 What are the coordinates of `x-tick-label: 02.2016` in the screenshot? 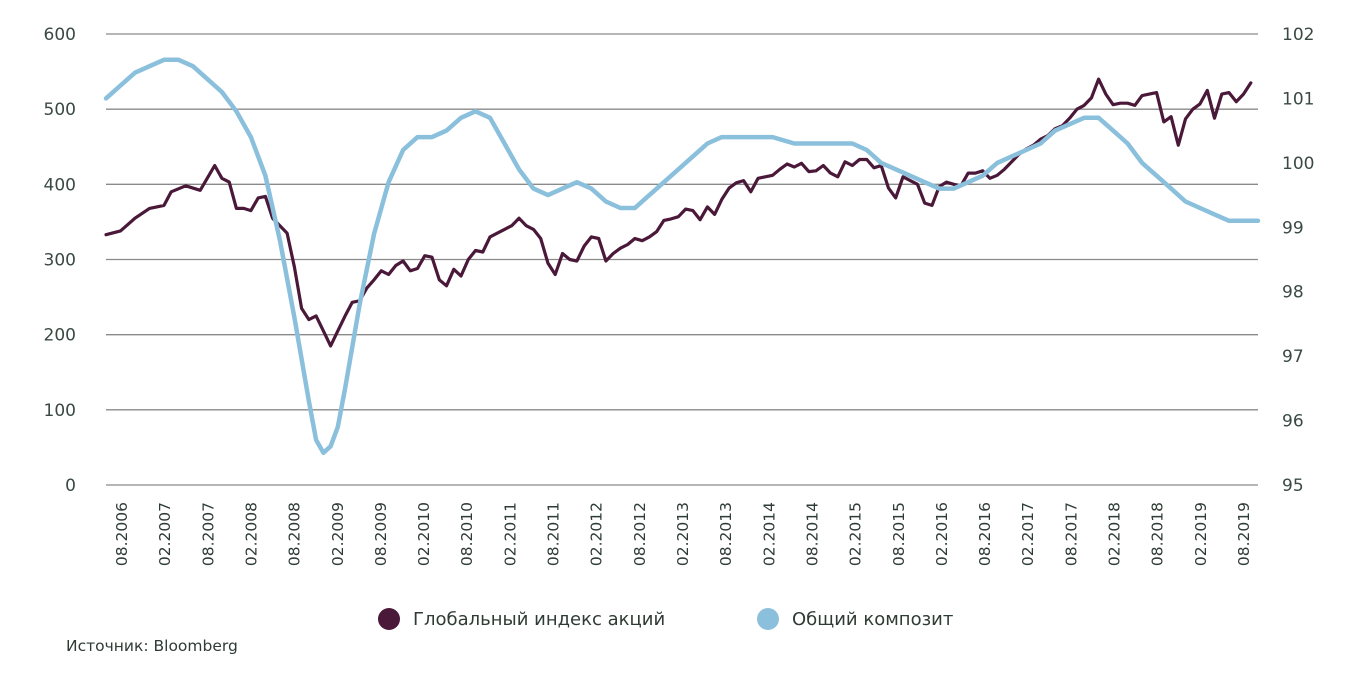 It's located at (942, 534).